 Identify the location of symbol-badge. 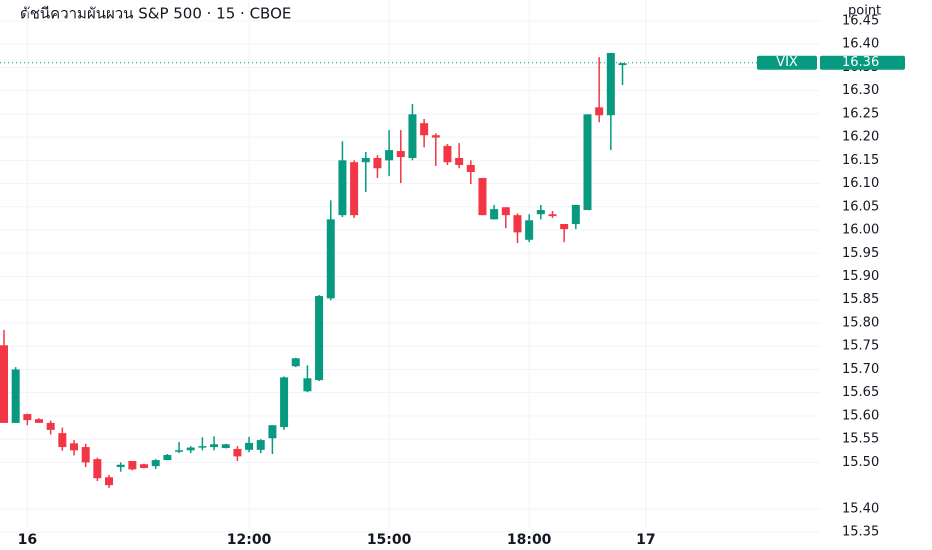
(787, 62).